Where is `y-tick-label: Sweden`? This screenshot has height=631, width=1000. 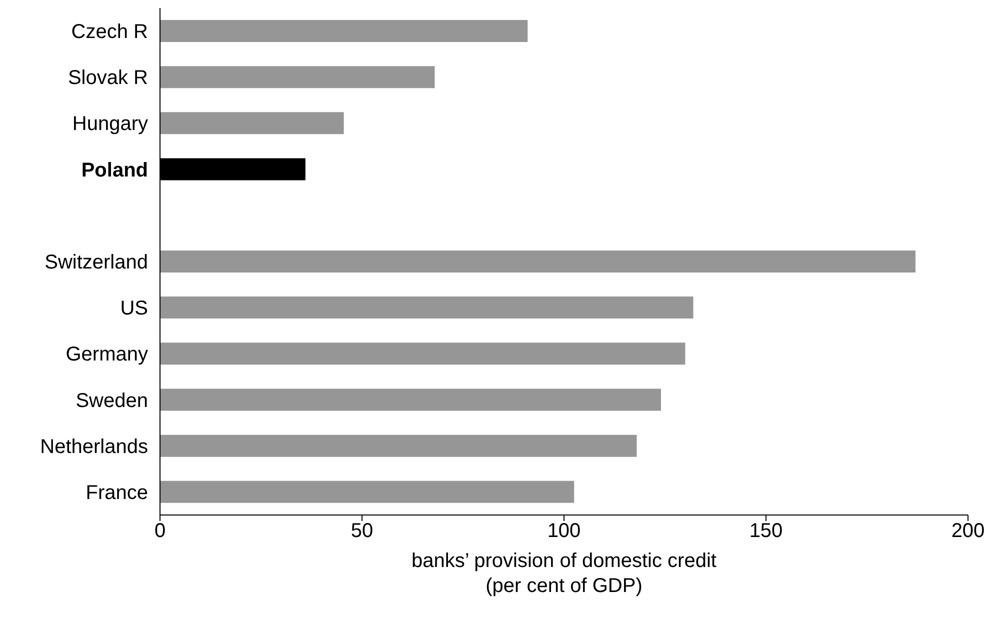 y-tick-label: Sweden is located at coordinates (112, 401).